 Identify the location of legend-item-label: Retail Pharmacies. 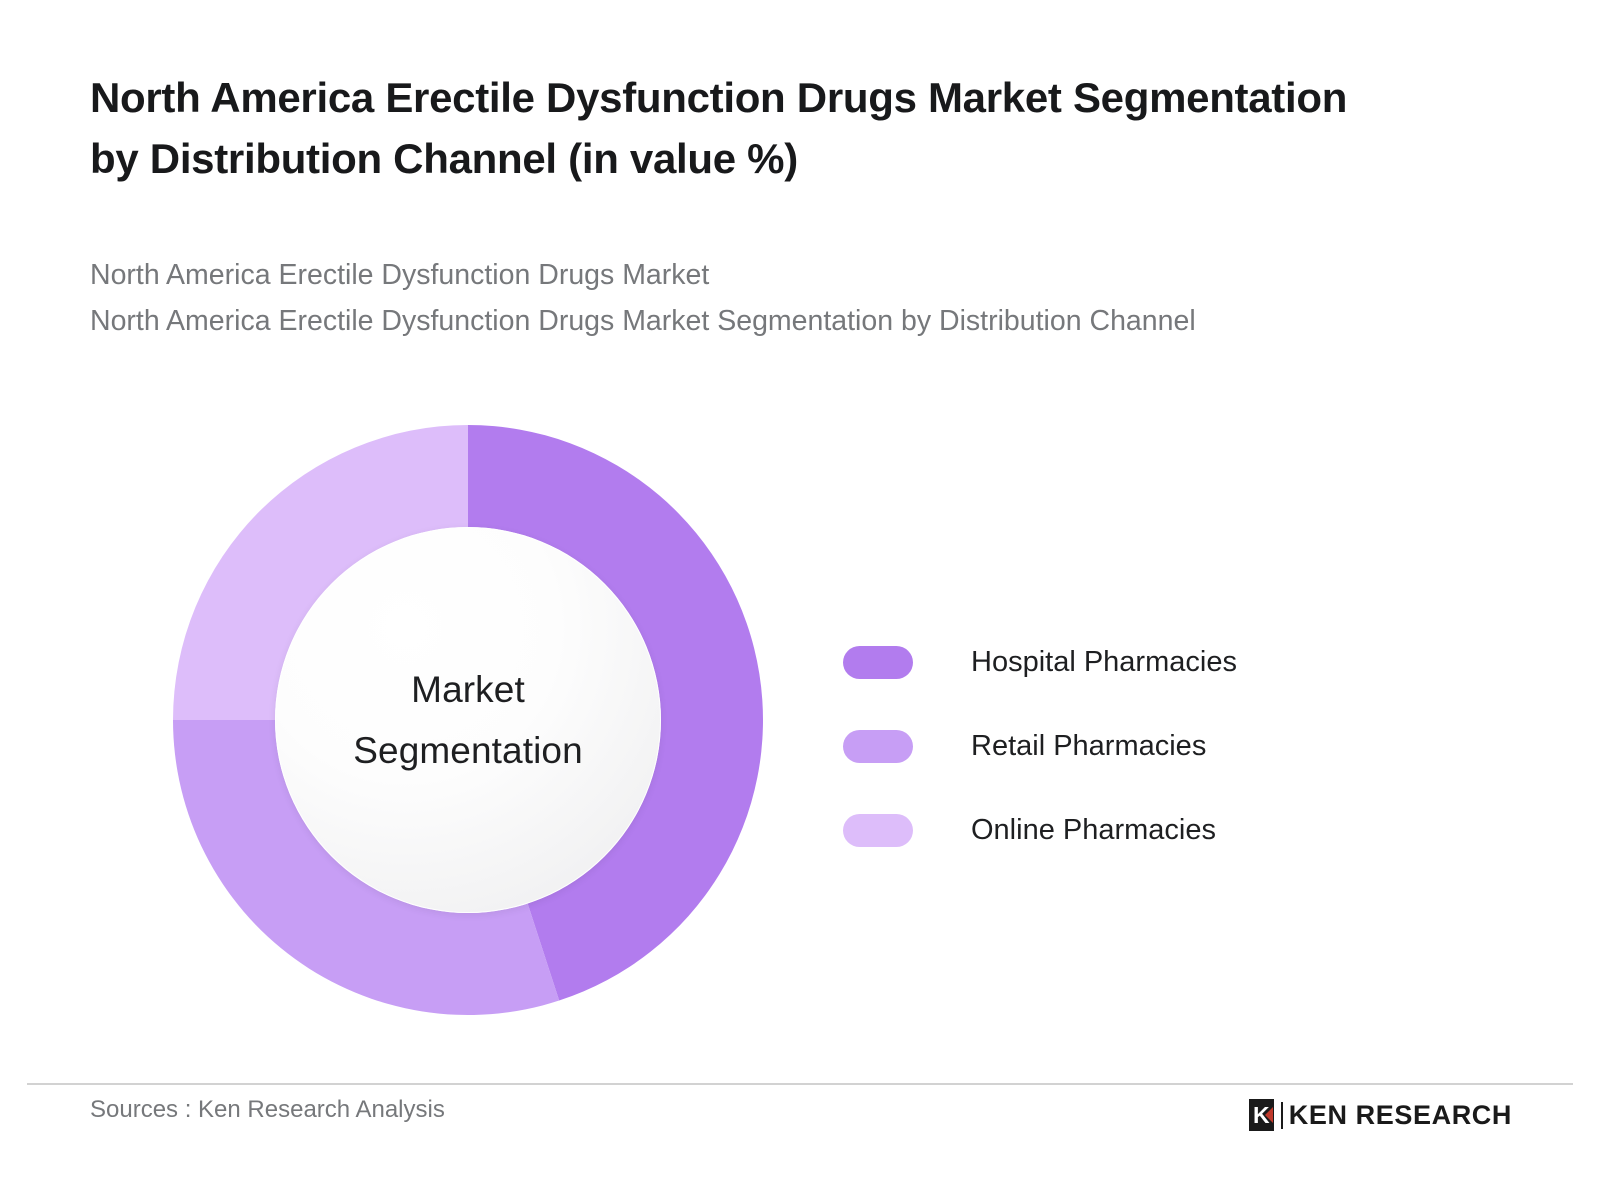
(1089, 745).